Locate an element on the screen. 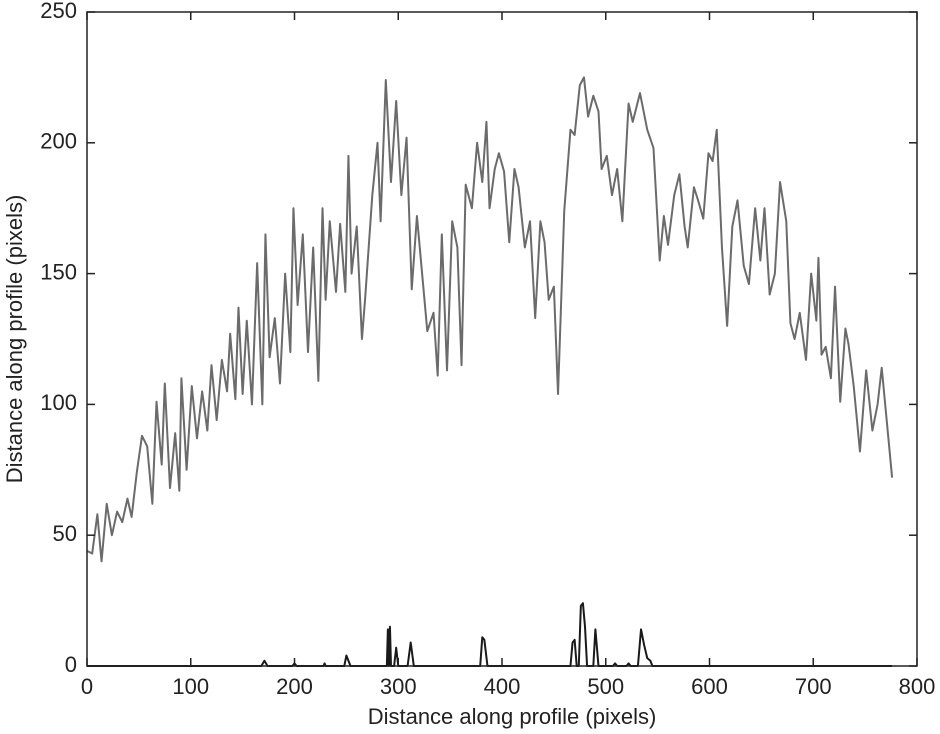 The height and width of the screenshot is (734, 940). y-axis-label: Distance along profile (pixels) is located at coordinates (14, 339).